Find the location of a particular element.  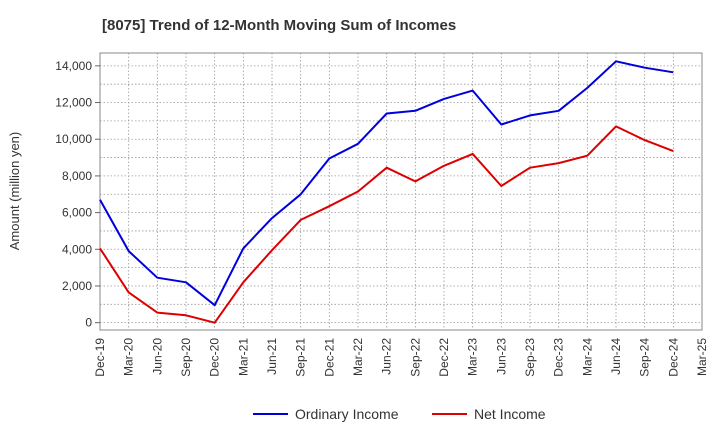

y-tick-label: 10,000 is located at coordinates (73, 139).